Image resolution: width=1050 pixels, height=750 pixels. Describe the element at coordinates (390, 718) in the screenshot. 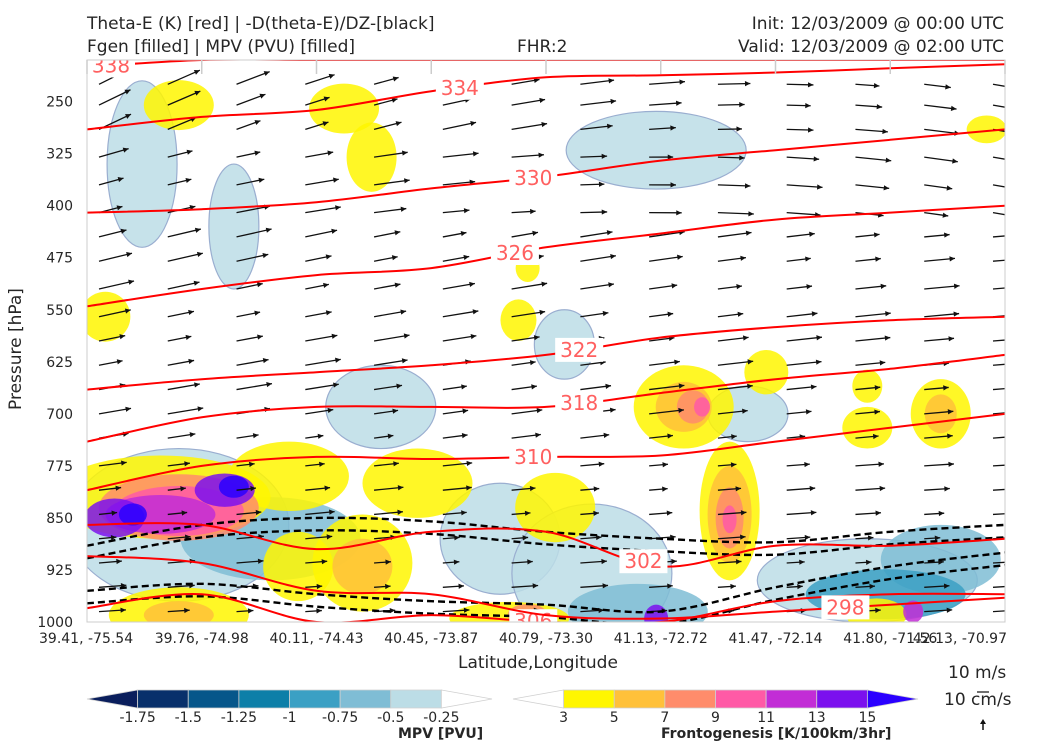

I see `mpv-colorbar-tick-5: -0.5` at that location.